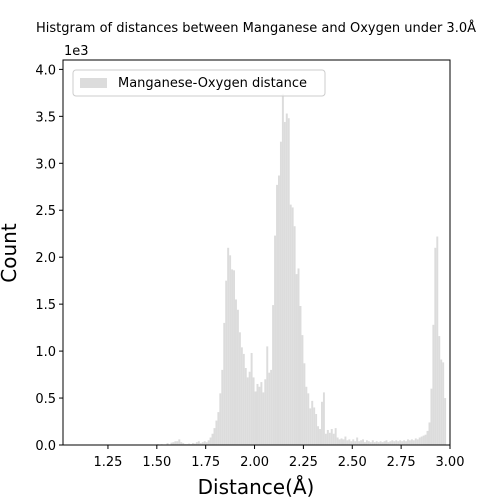 The image size is (500, 500). What do you see at coordinates (93, 83) in the screenshot?
I see `legend-swatch` at bounding box center [93, 83].